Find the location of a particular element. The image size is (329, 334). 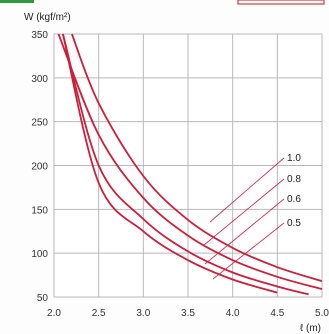

series-label: 0.8 is located at coordinates (294, 179).